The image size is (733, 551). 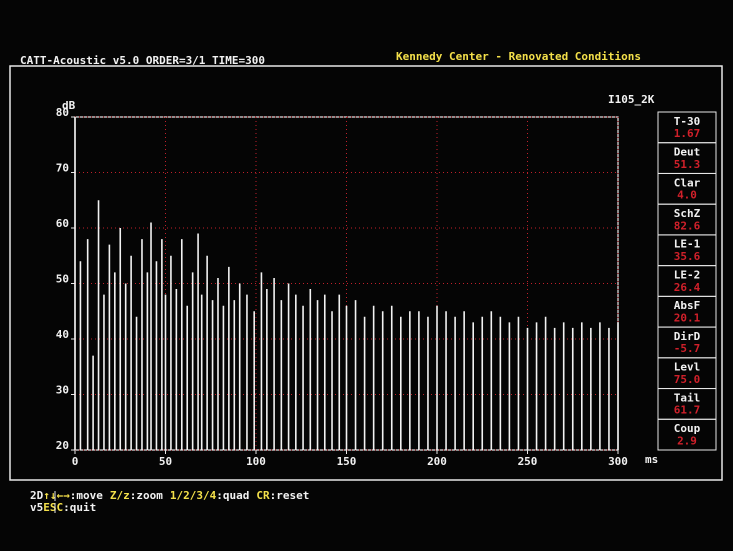 I want to click on key-action: :zoom, so click(x=146, y=495).